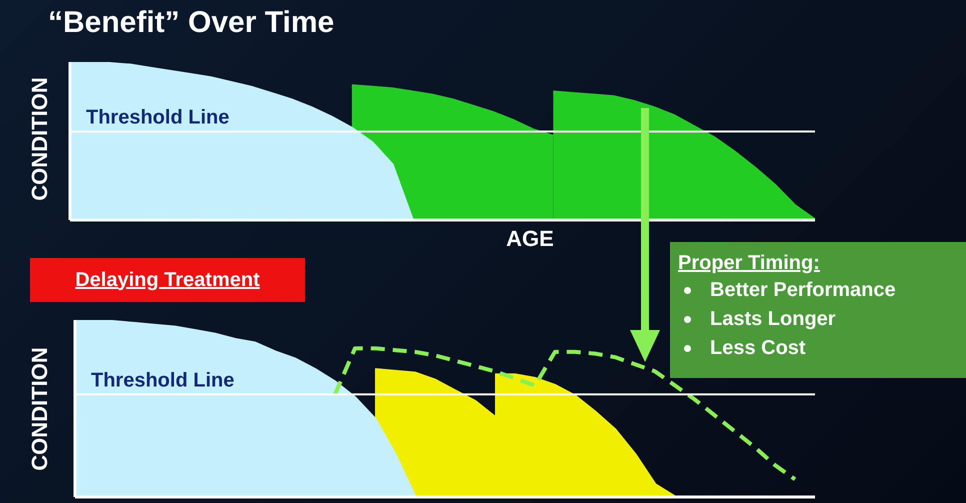 The image size is (966, 503). What do you see at coordinates (167, 280) in the screenshot?
I see `text: Delaying Treatment` at bounding box center [167, 280].